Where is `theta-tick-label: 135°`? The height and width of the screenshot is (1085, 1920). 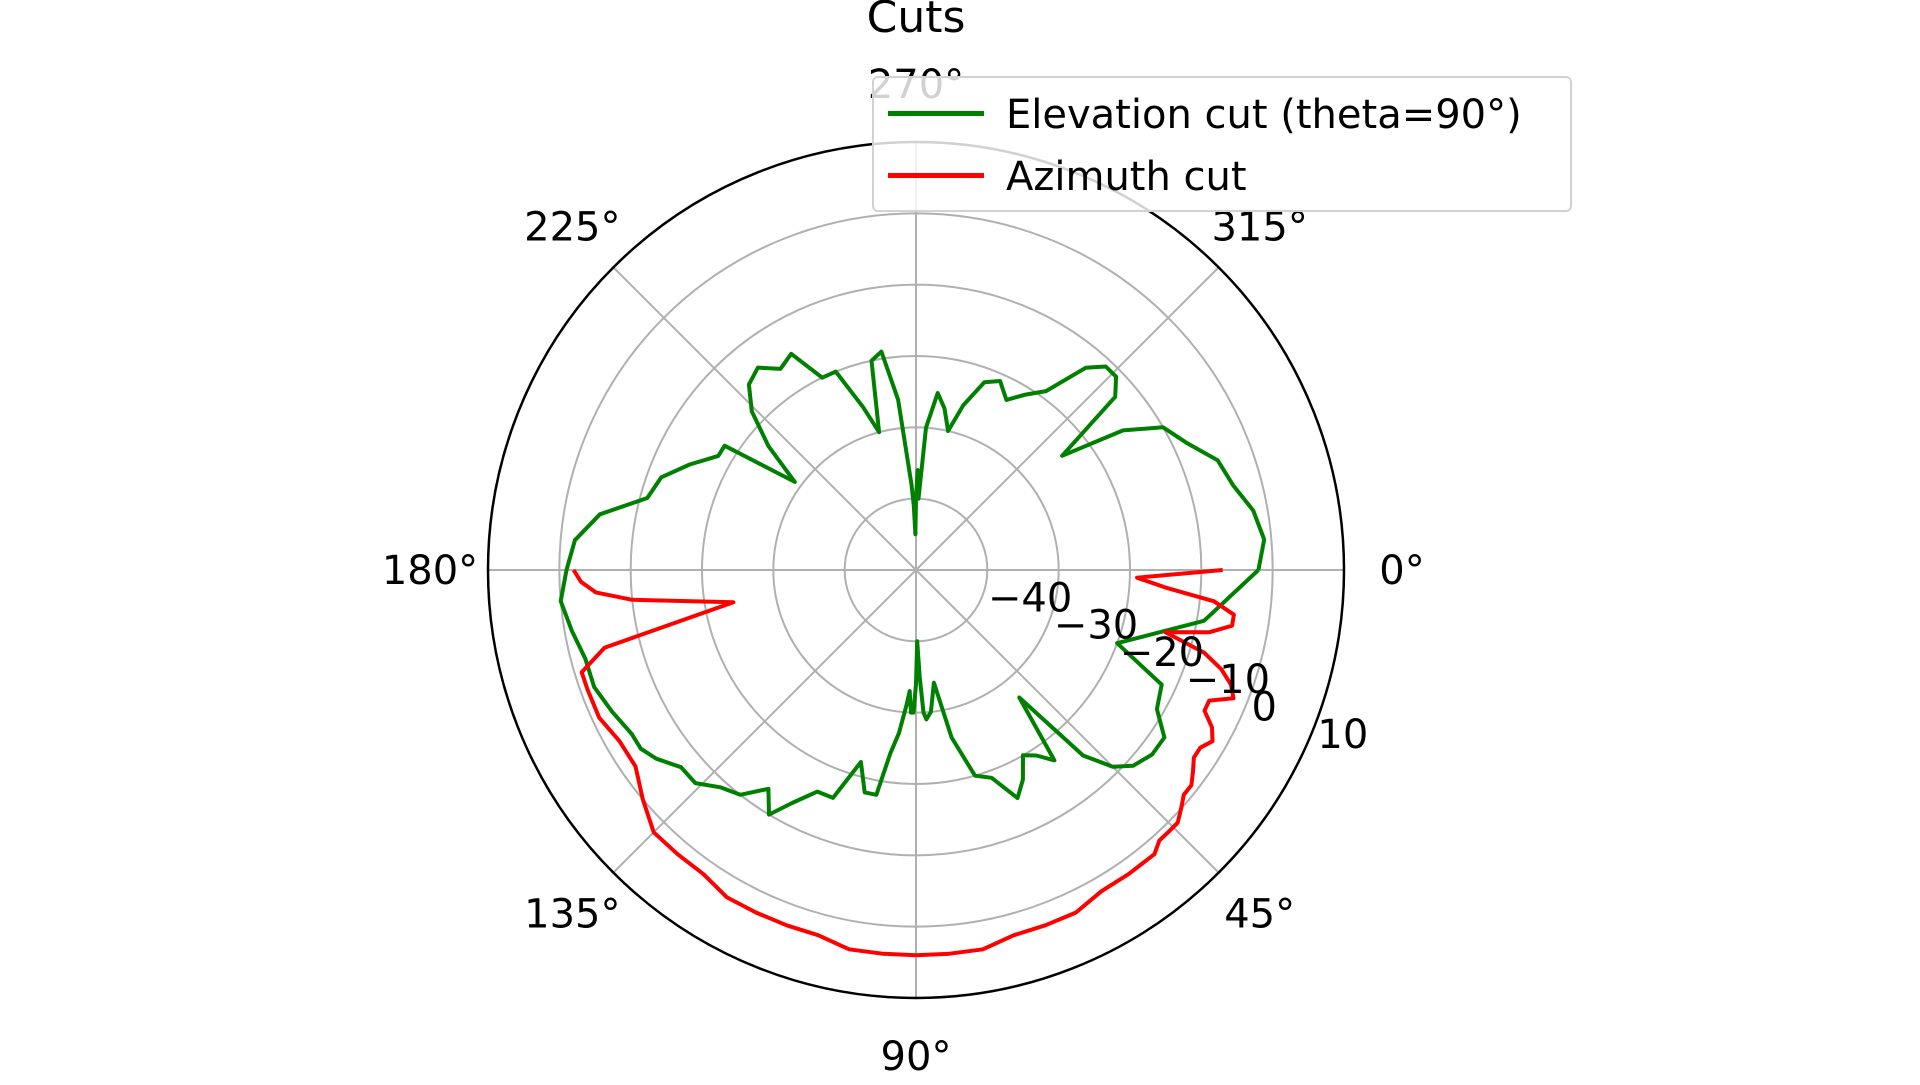
theta-tick-label: 135° is located at coordinates (572, 915).